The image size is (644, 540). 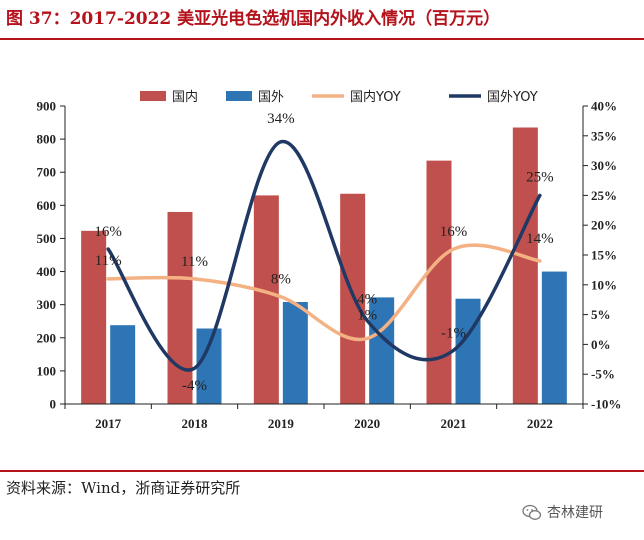 I want to click on y-left-tick-label: 300, so click(x=47, y=304).